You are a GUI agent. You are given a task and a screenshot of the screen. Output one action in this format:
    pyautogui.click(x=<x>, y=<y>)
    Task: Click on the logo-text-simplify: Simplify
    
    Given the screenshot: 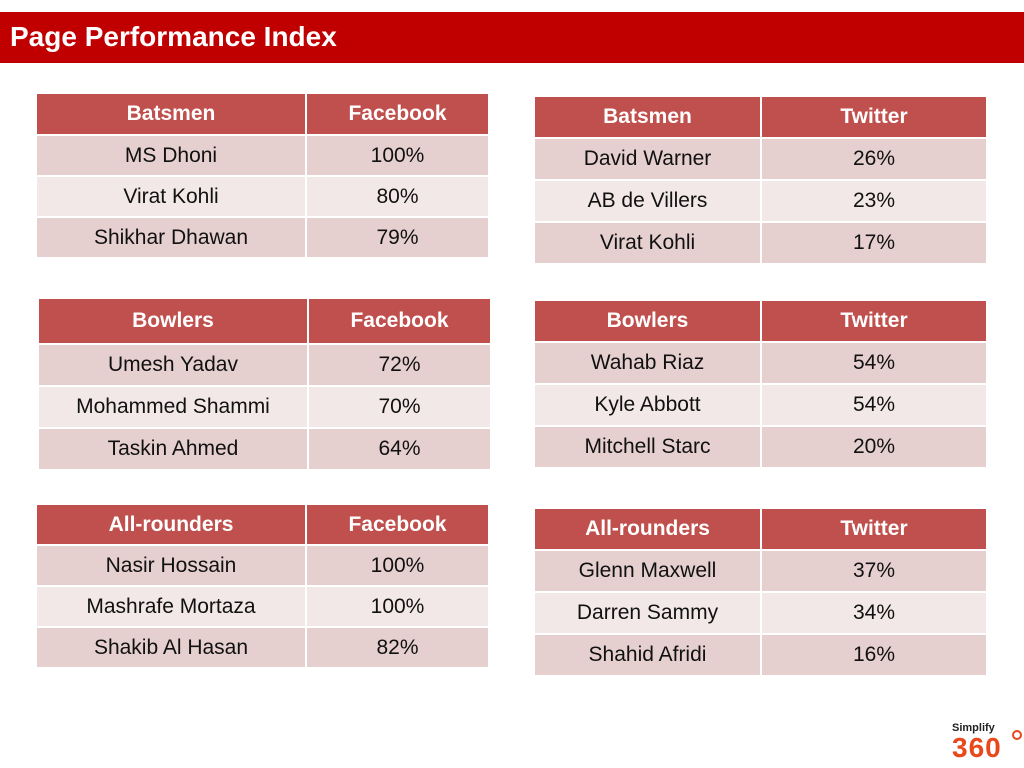 What is the action you would take?
    pyautogui.click(x=973, y=728)
    